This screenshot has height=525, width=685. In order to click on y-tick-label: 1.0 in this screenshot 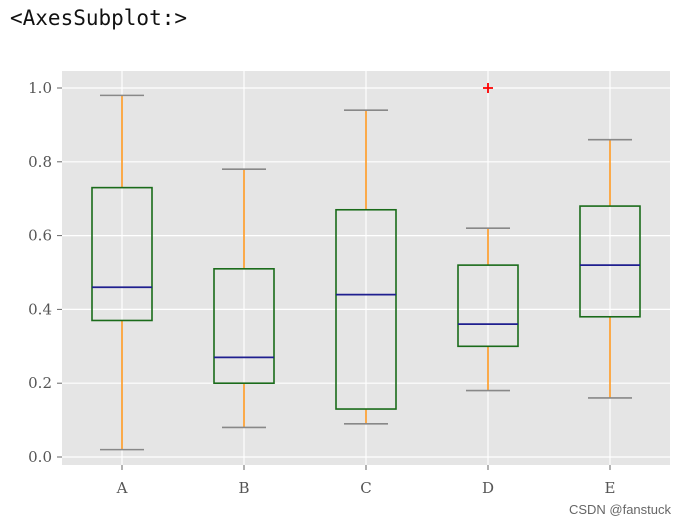, I will do `click(40, 88)`.